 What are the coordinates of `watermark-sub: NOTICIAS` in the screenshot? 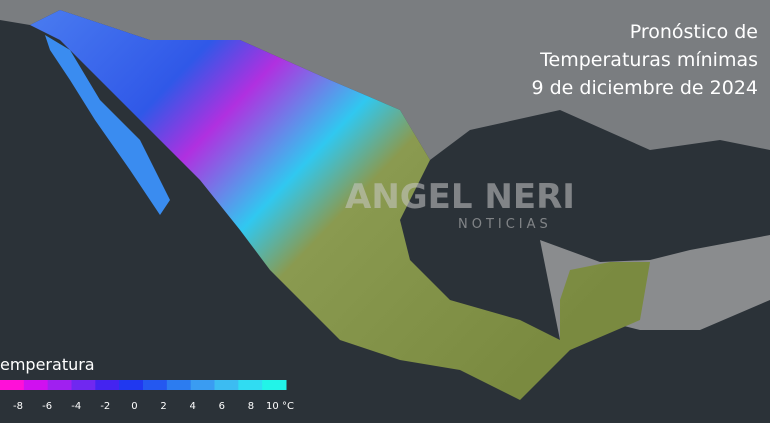 It's located at (505, 224).